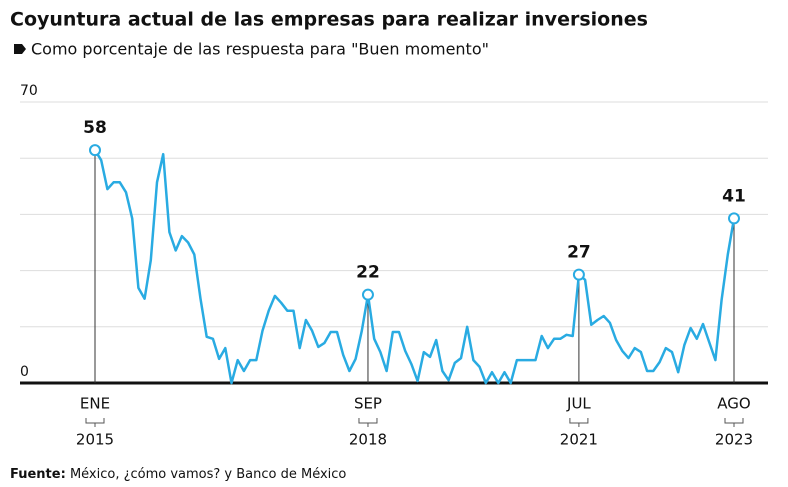 The height and width of the screenshot is (487, 788). Describe the element at coordinates (95, 440) in the screenshot. I see `x-tick-year: 2015` at that location.